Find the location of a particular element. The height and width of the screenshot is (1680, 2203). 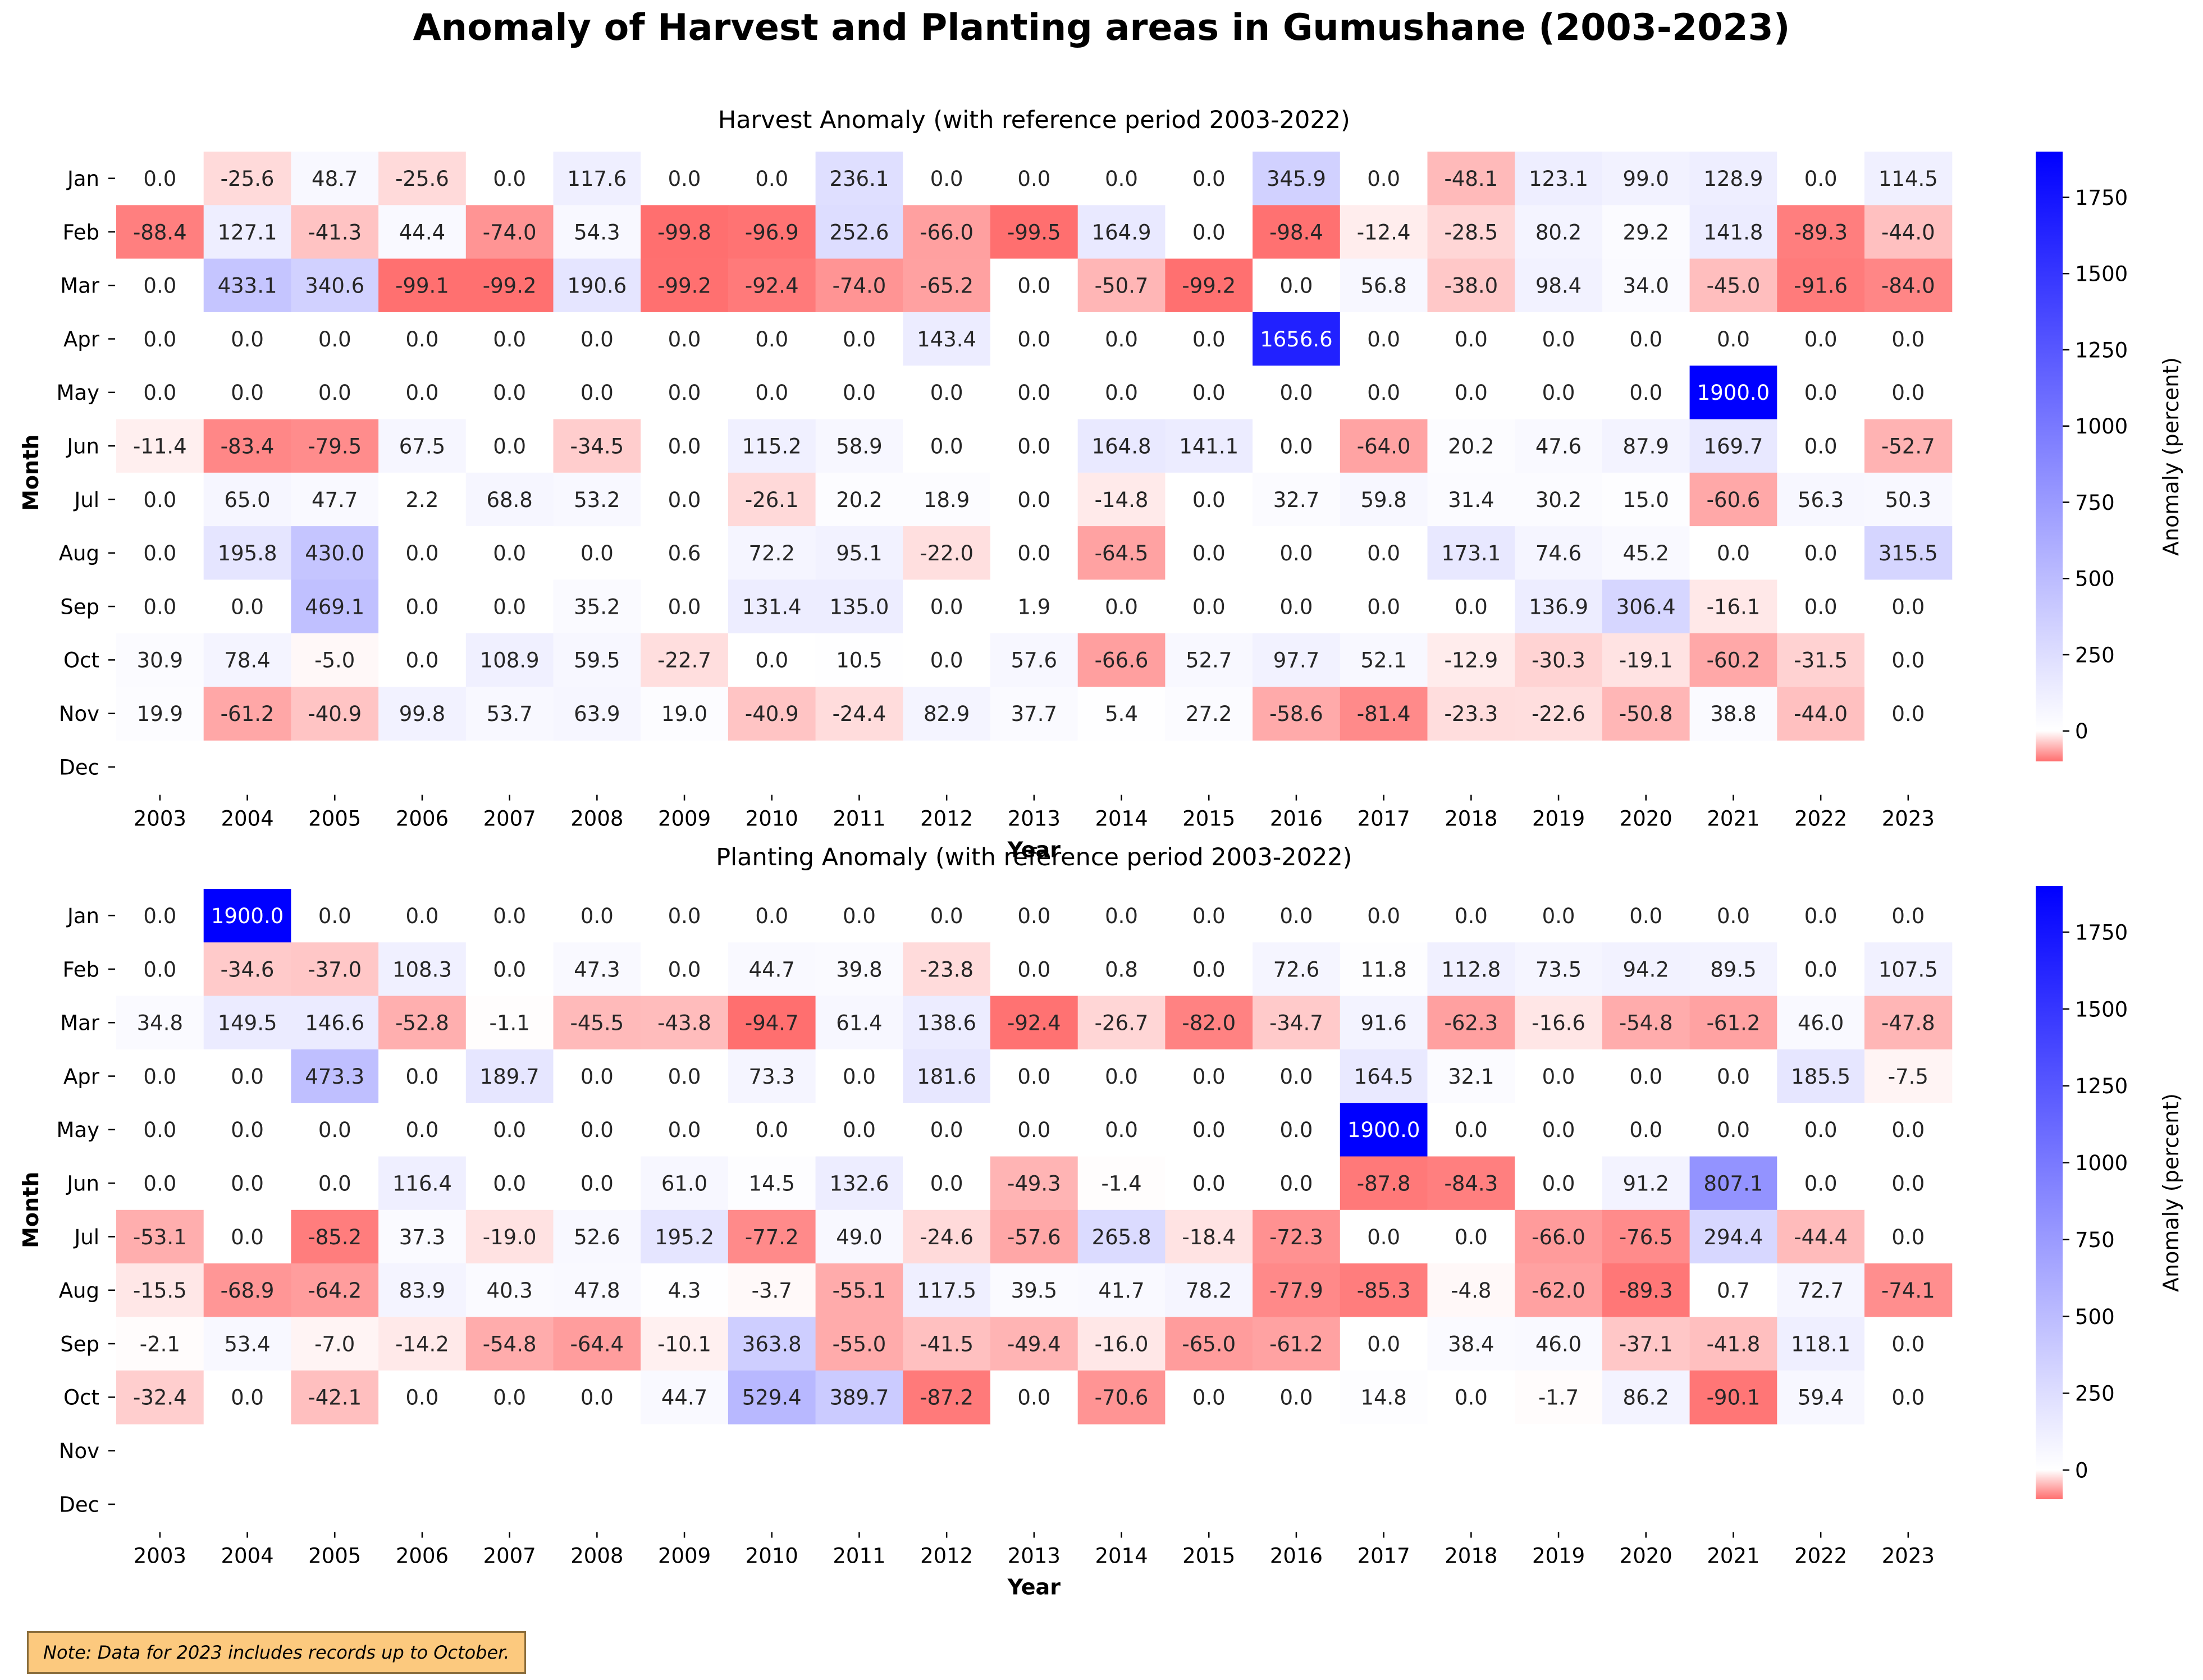

harvest-cell-label: 31.4 is located at coordinates (1471, 500).